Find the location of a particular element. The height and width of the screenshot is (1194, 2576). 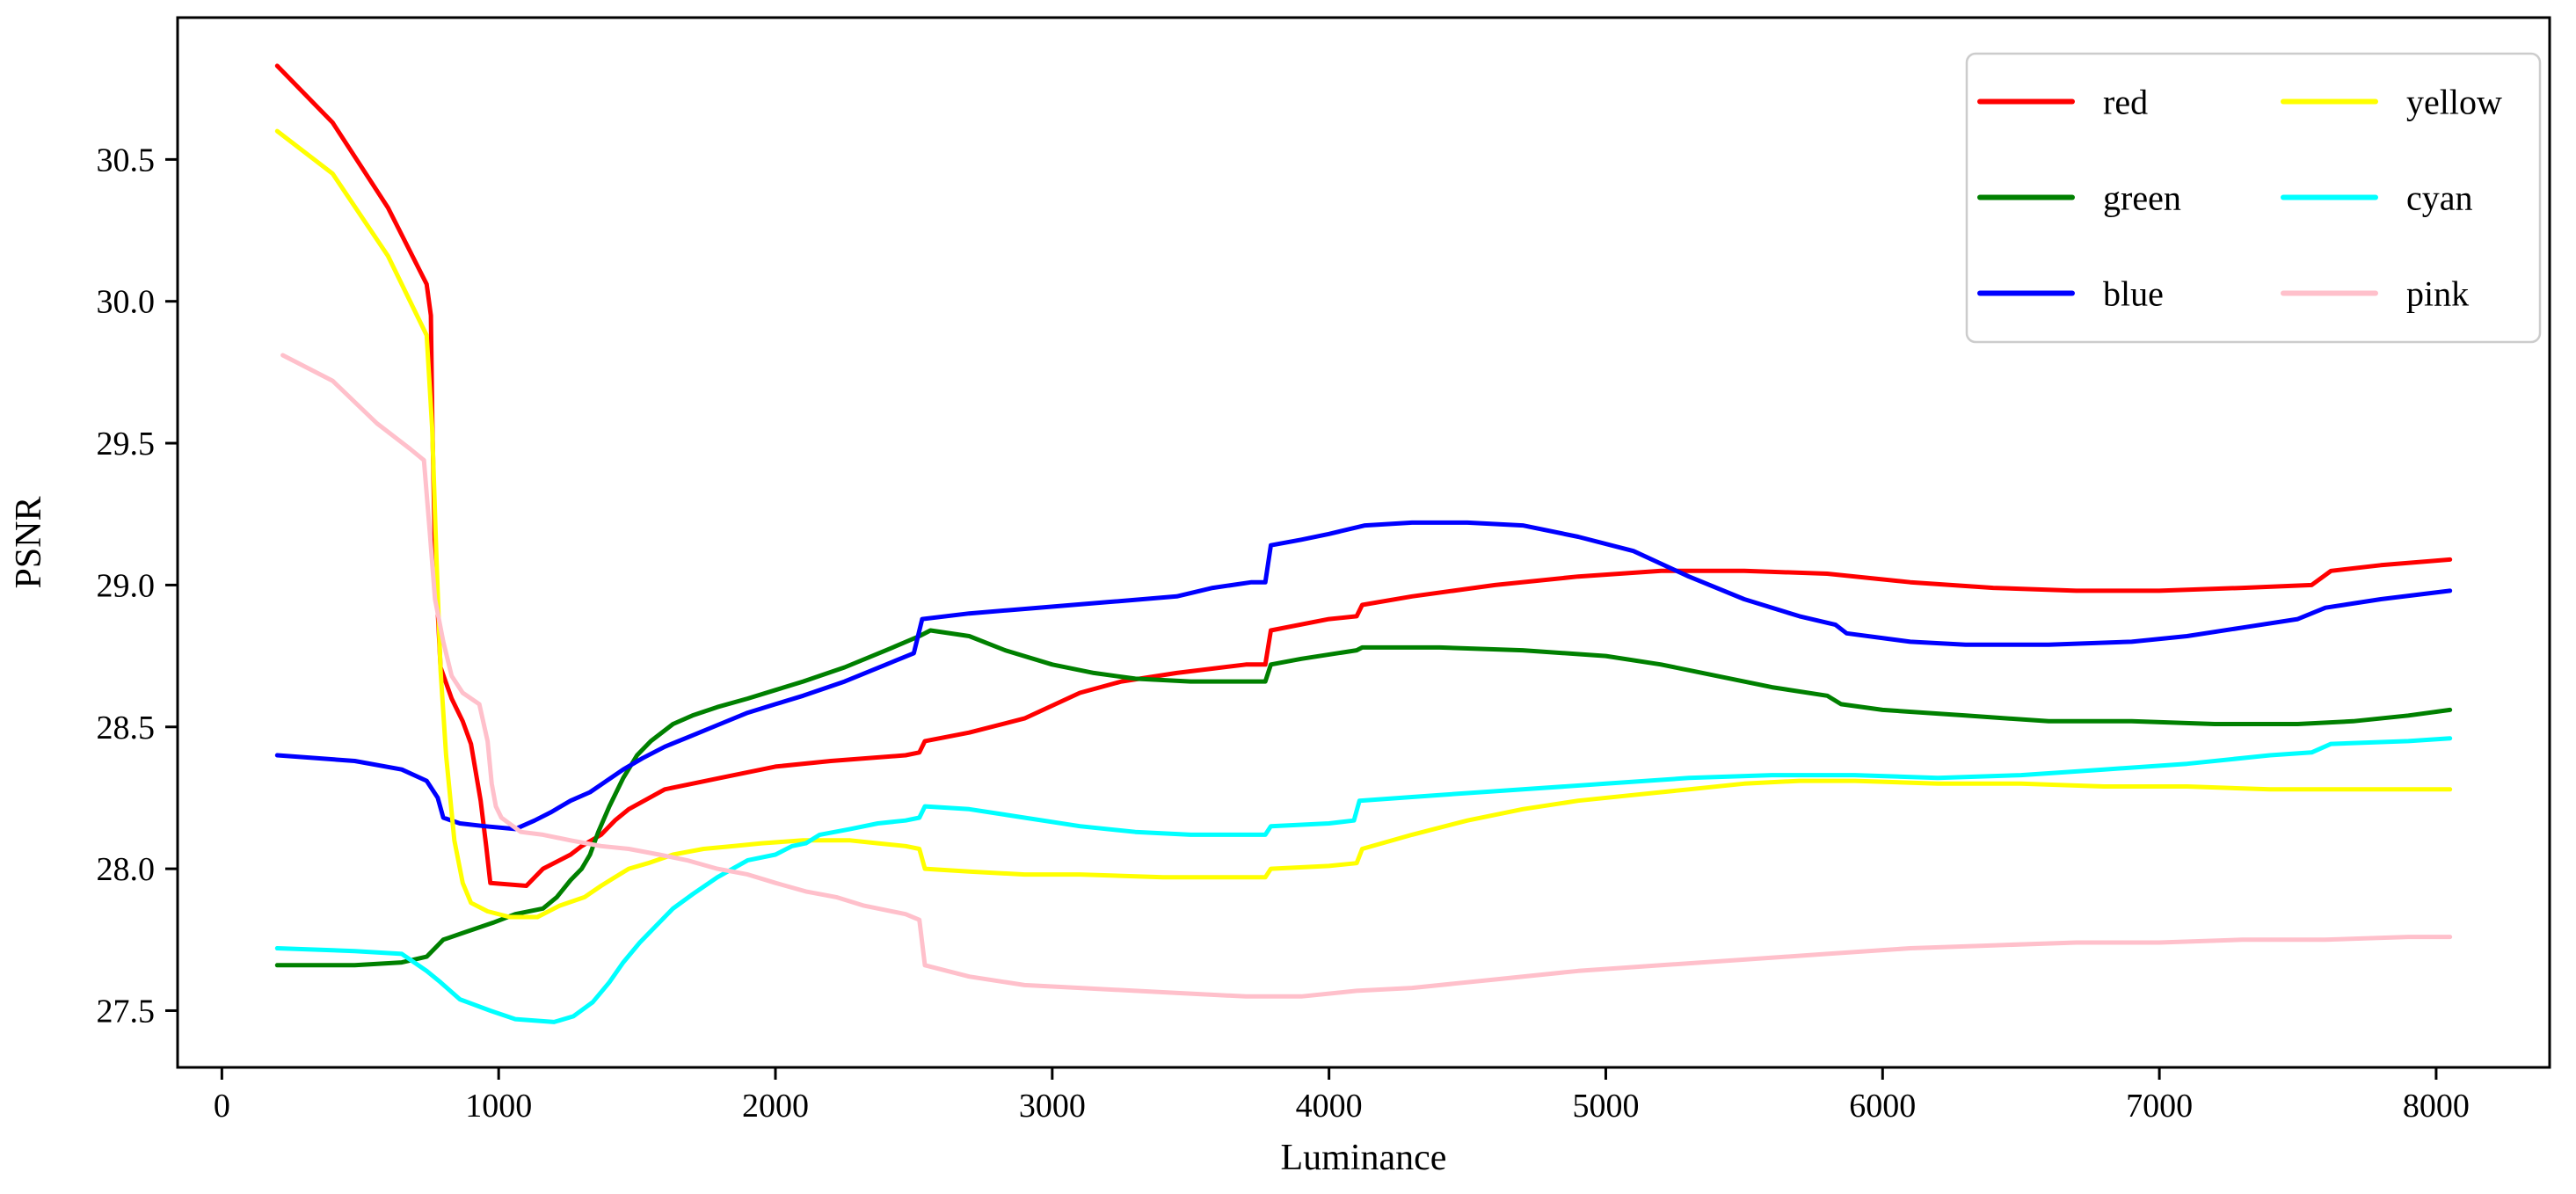

legend-label-yellow: yellow is located at coordinates (2454, 102).